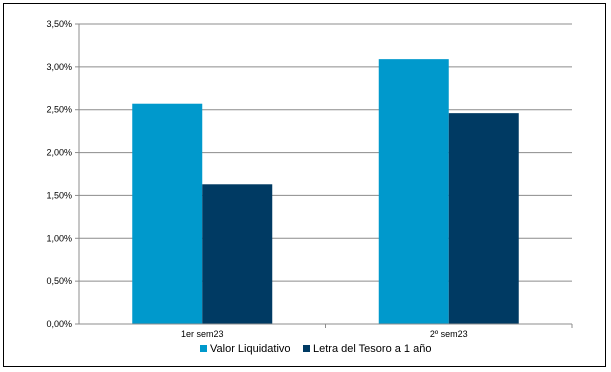 The width and height of the screenshot is (611, 372). What do you see at coordinates (59, 67) in the screenshot?
I see `y-tick-label: 3,00%` at bounding box center [59, 67].